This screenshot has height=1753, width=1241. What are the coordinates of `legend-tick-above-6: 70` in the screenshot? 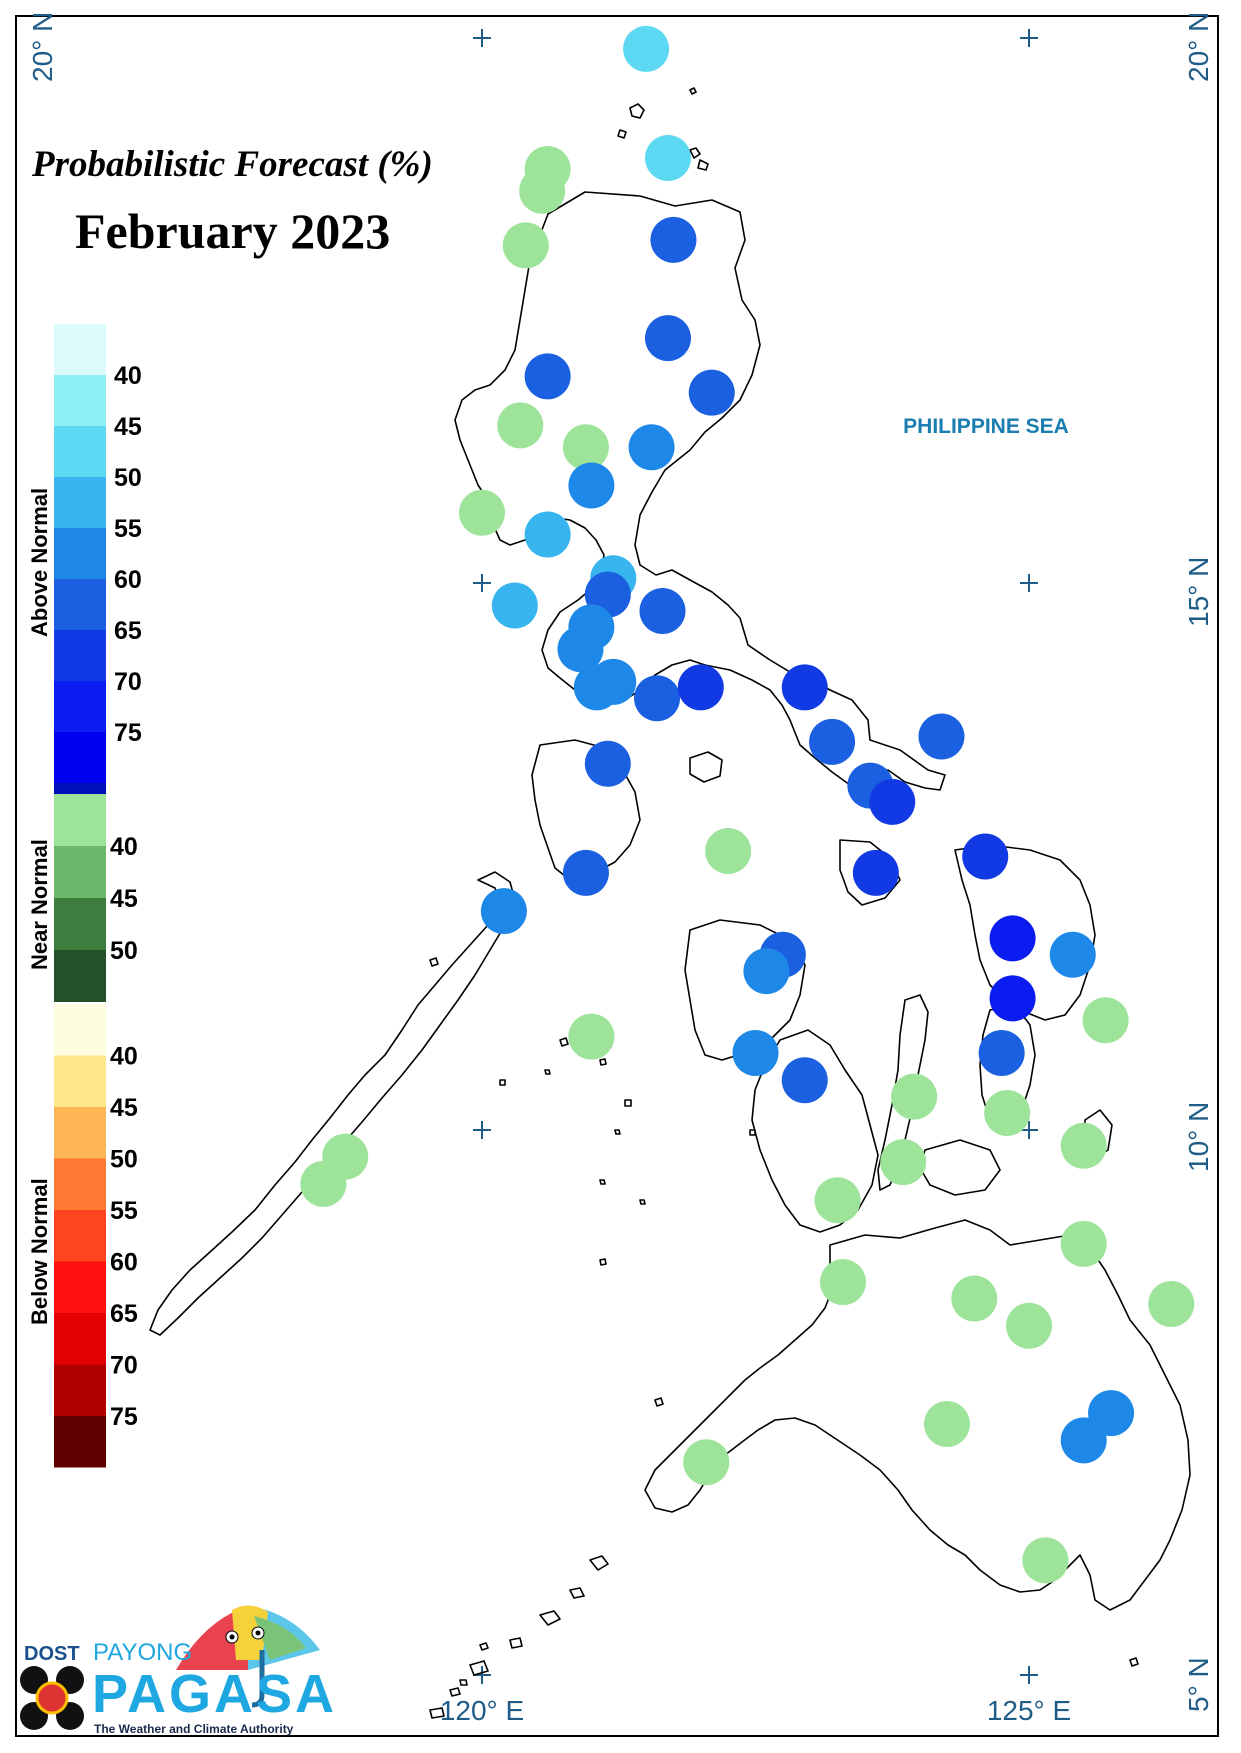 It's located at (128, 682).